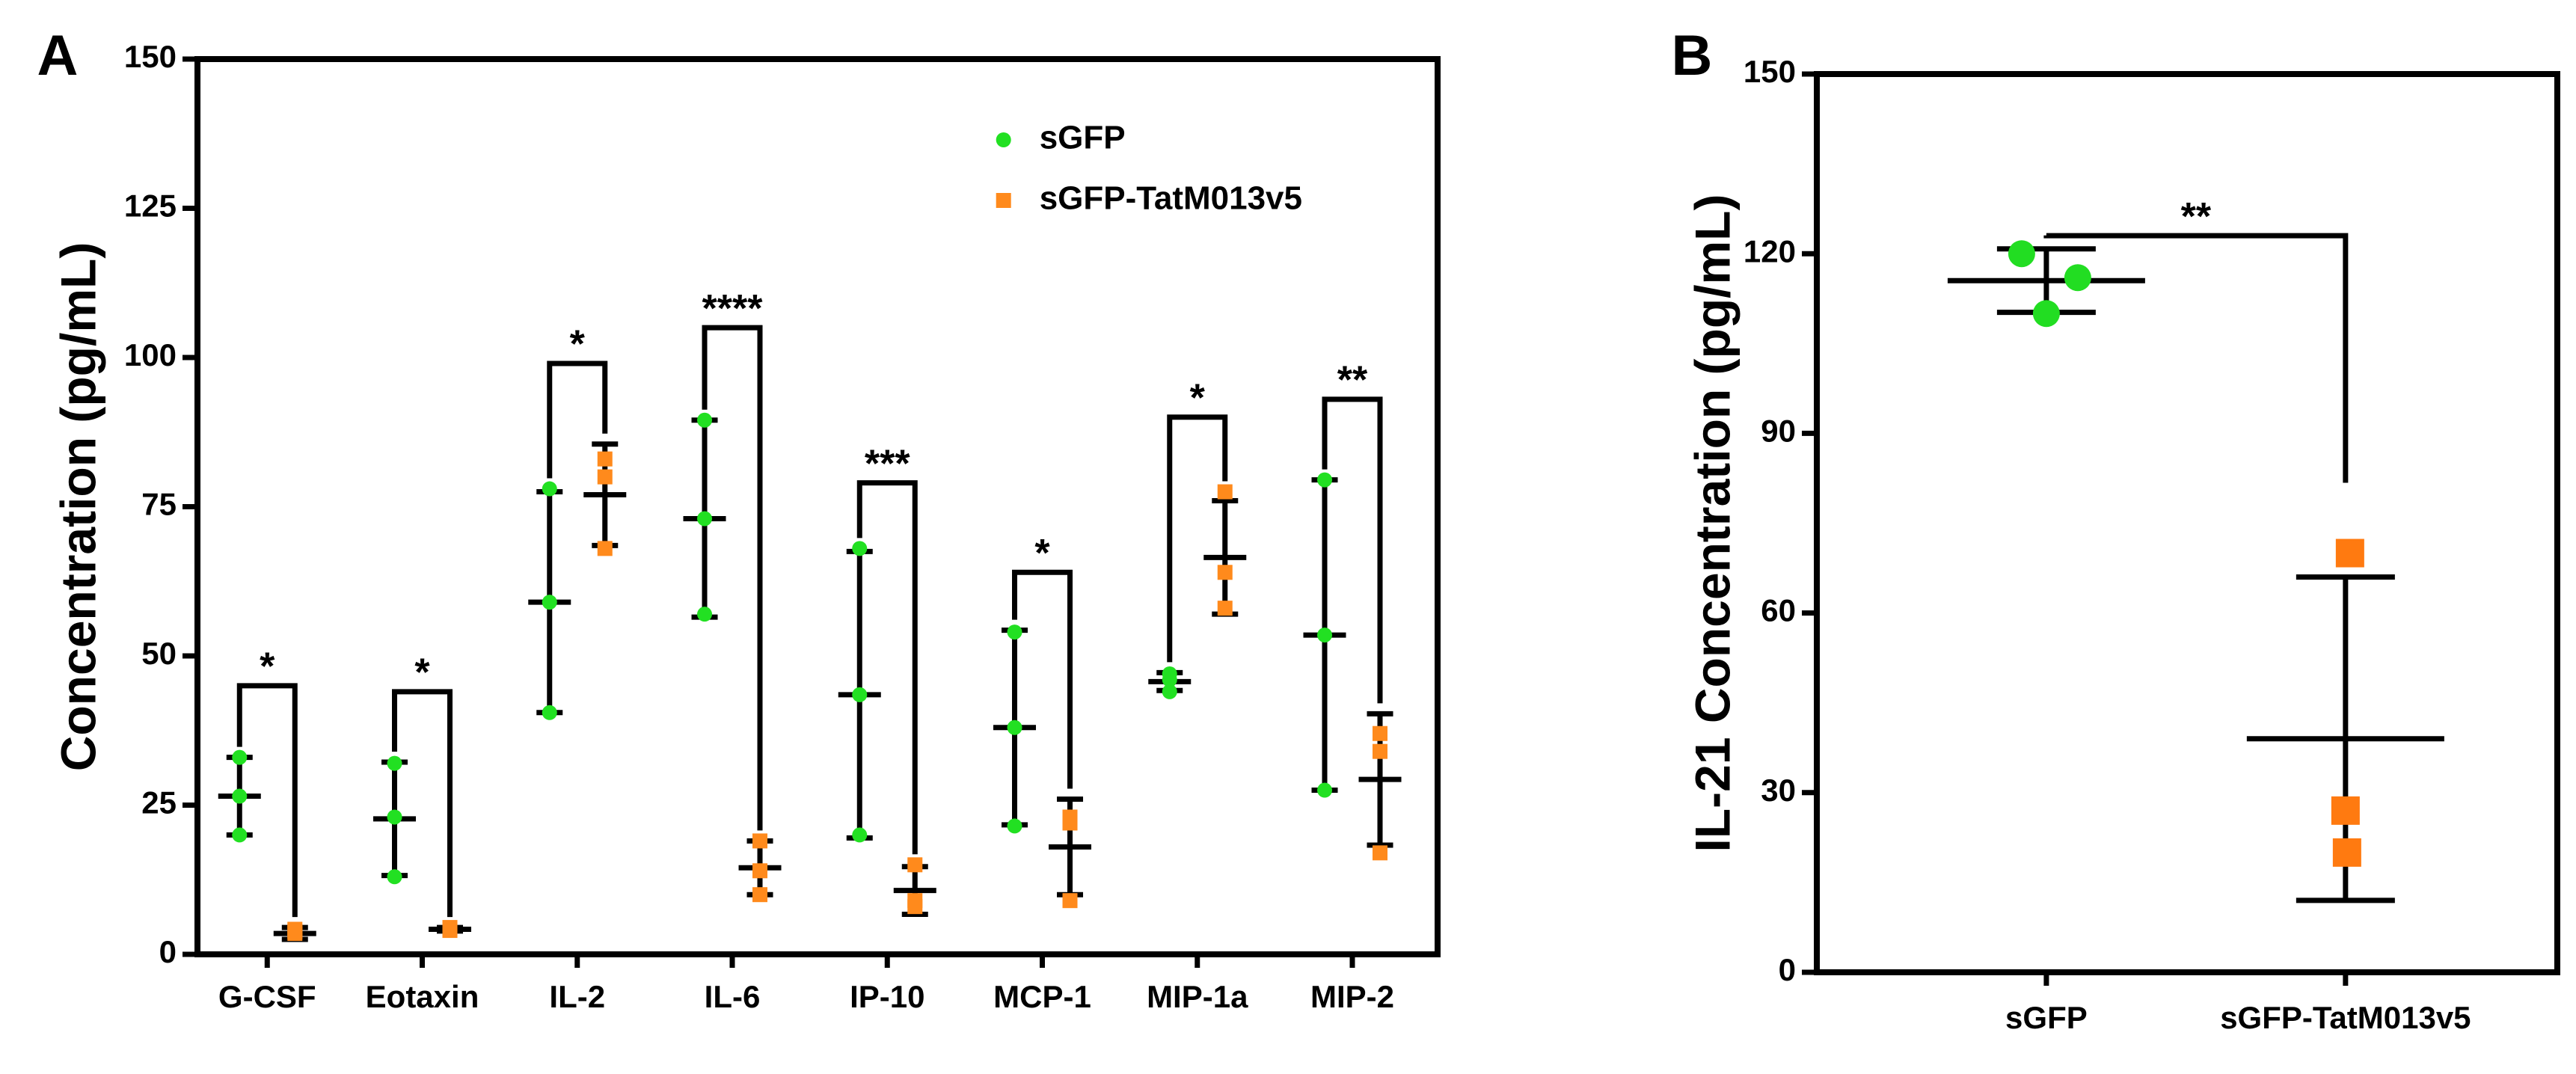 The height and width of the screenshot is (1074, 2576). I want to click on y-tick-label: 50, so click(159, 653).